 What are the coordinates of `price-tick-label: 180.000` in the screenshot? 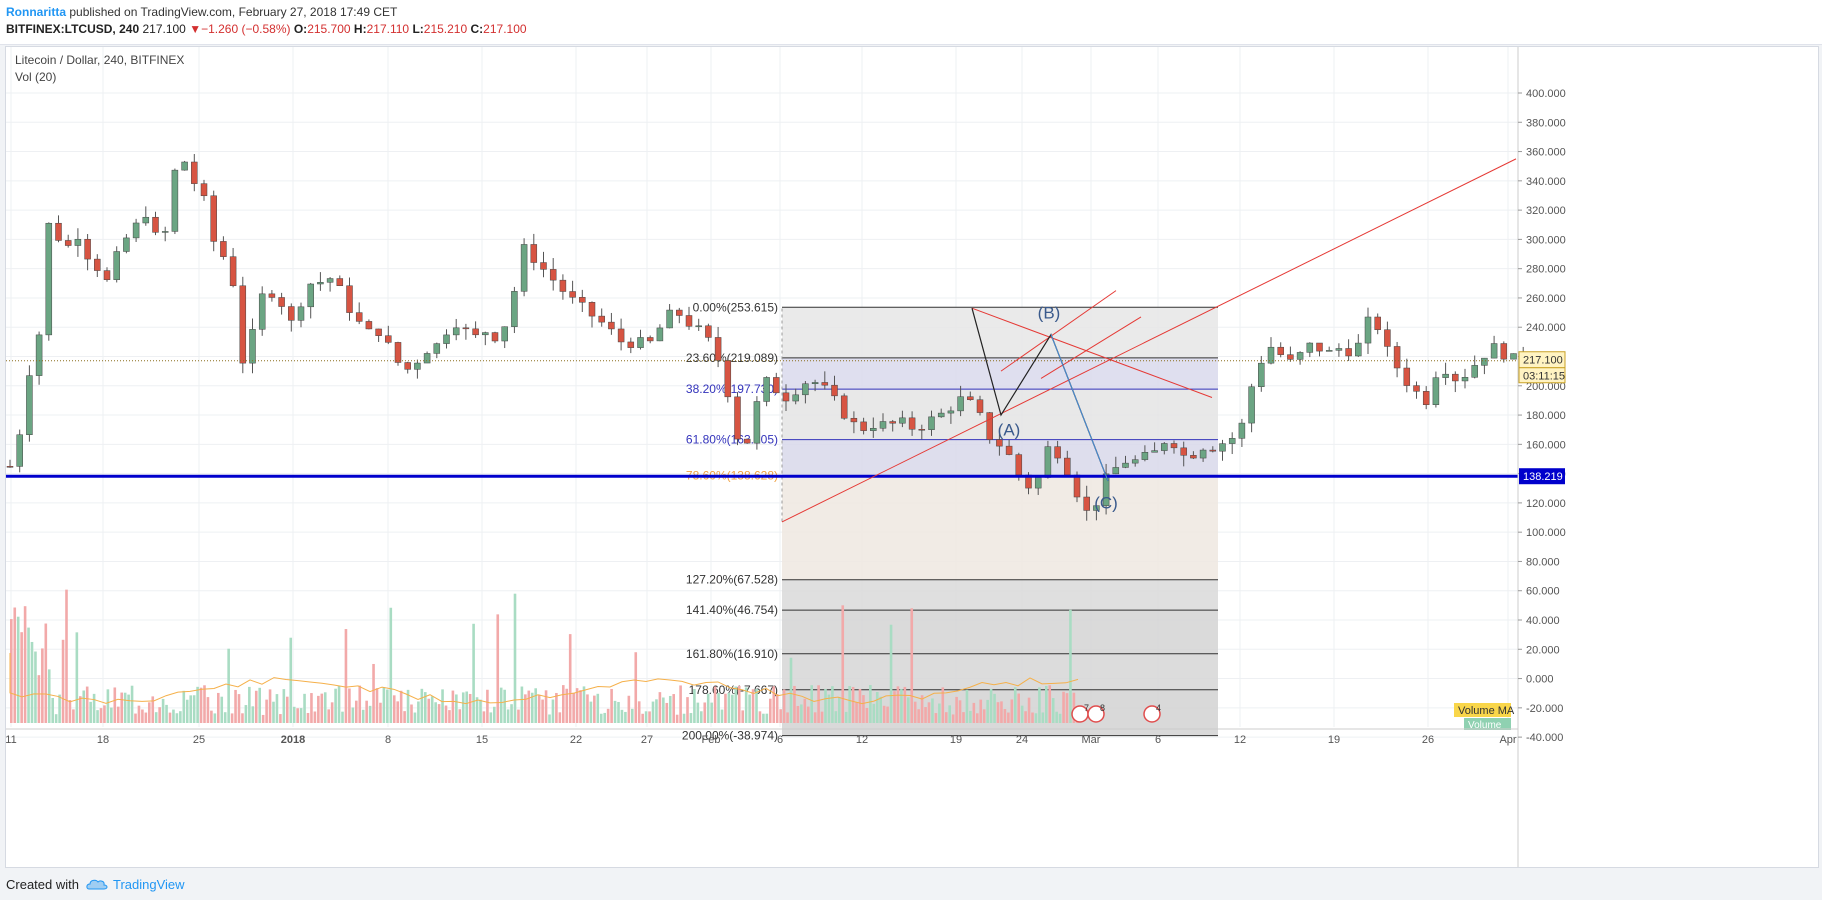 It's located at (1546, 416).